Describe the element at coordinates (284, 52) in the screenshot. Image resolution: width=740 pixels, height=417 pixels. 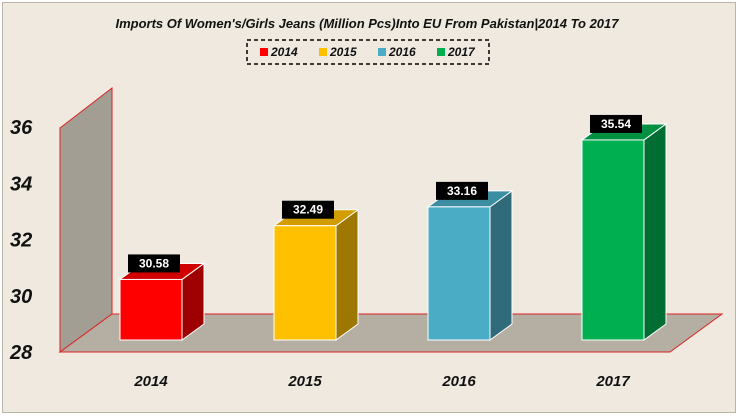
I see `legend-label: 2014` at that location.